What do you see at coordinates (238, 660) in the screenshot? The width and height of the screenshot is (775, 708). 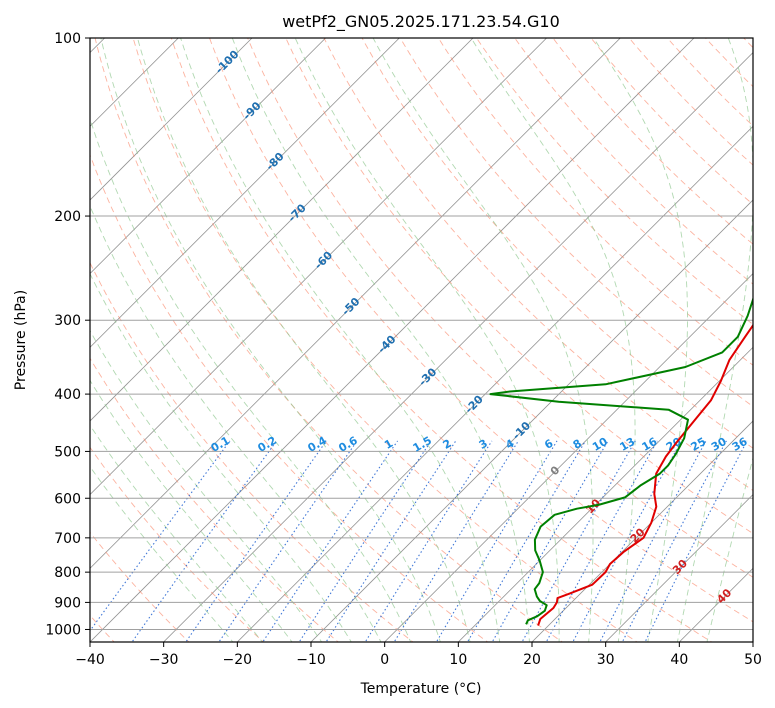 I see `x-tick-label: −20` at bounding box center [238, 660].